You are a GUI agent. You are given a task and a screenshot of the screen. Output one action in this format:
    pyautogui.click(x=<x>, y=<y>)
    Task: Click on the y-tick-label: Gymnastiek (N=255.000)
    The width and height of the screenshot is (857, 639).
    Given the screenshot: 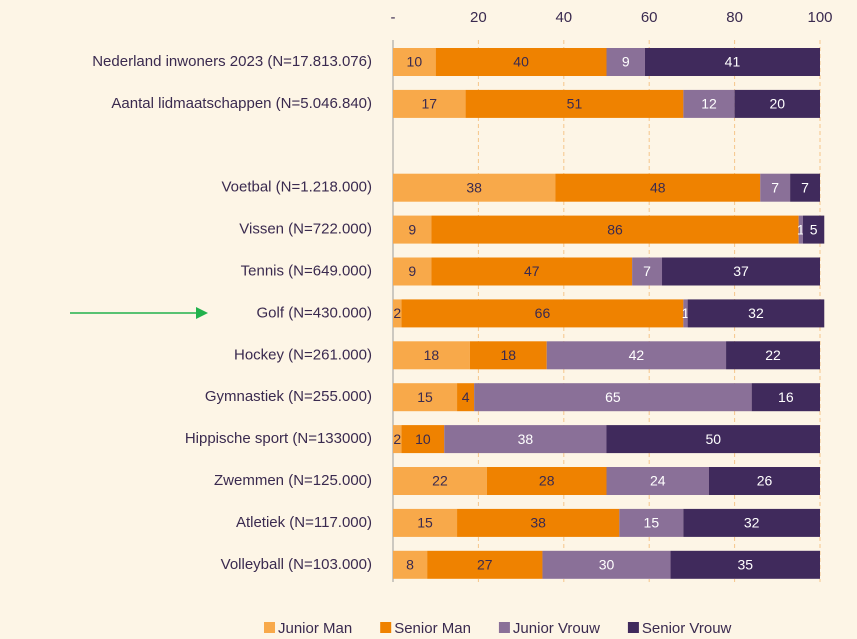 What is the action you would take?
    pyautogui.click(x=288, y=396)
    